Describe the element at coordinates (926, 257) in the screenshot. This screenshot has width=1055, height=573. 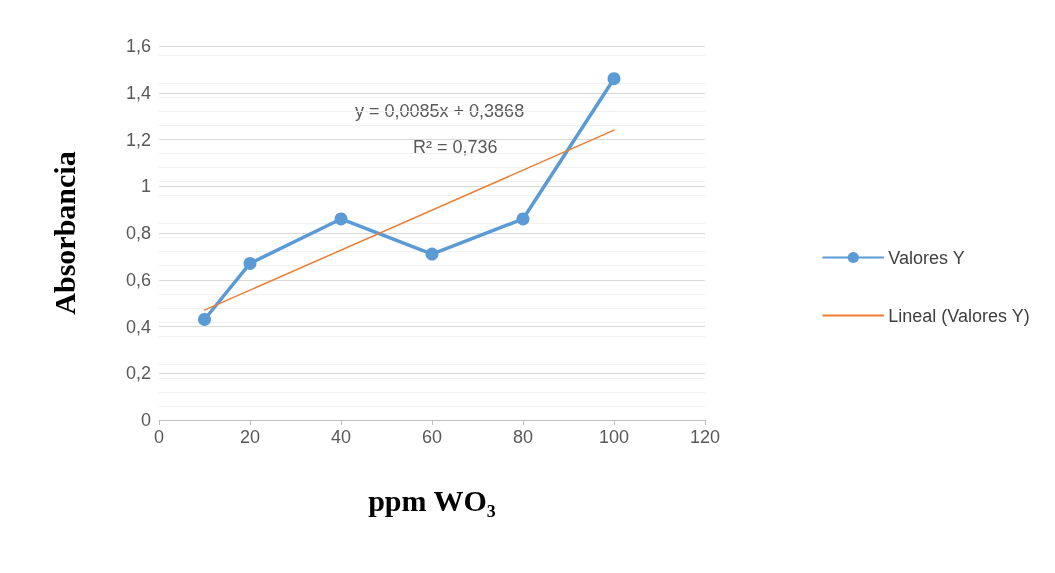
I see `legend-label: Valores Y` at that location.